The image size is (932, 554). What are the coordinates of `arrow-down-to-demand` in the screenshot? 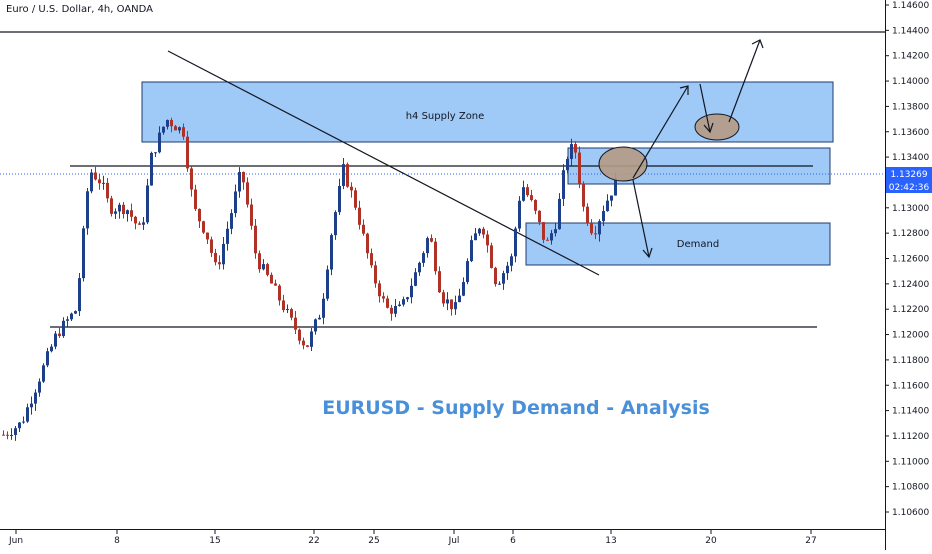 It's located at (641, 218).